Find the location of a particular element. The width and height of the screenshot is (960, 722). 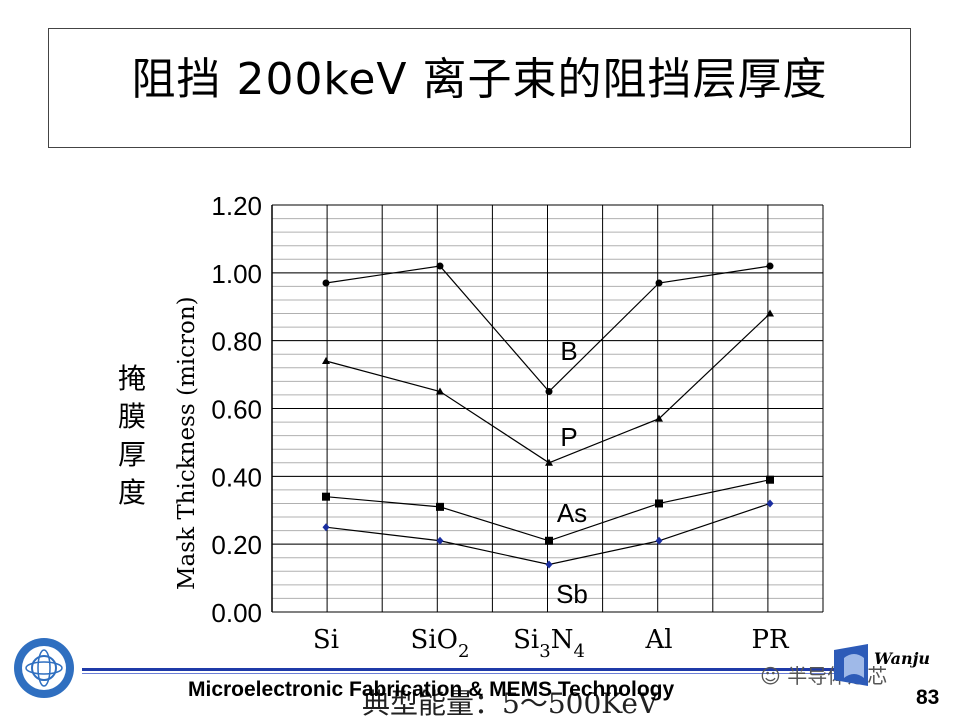

series-label-B: B is located at coordinates (568, 351).